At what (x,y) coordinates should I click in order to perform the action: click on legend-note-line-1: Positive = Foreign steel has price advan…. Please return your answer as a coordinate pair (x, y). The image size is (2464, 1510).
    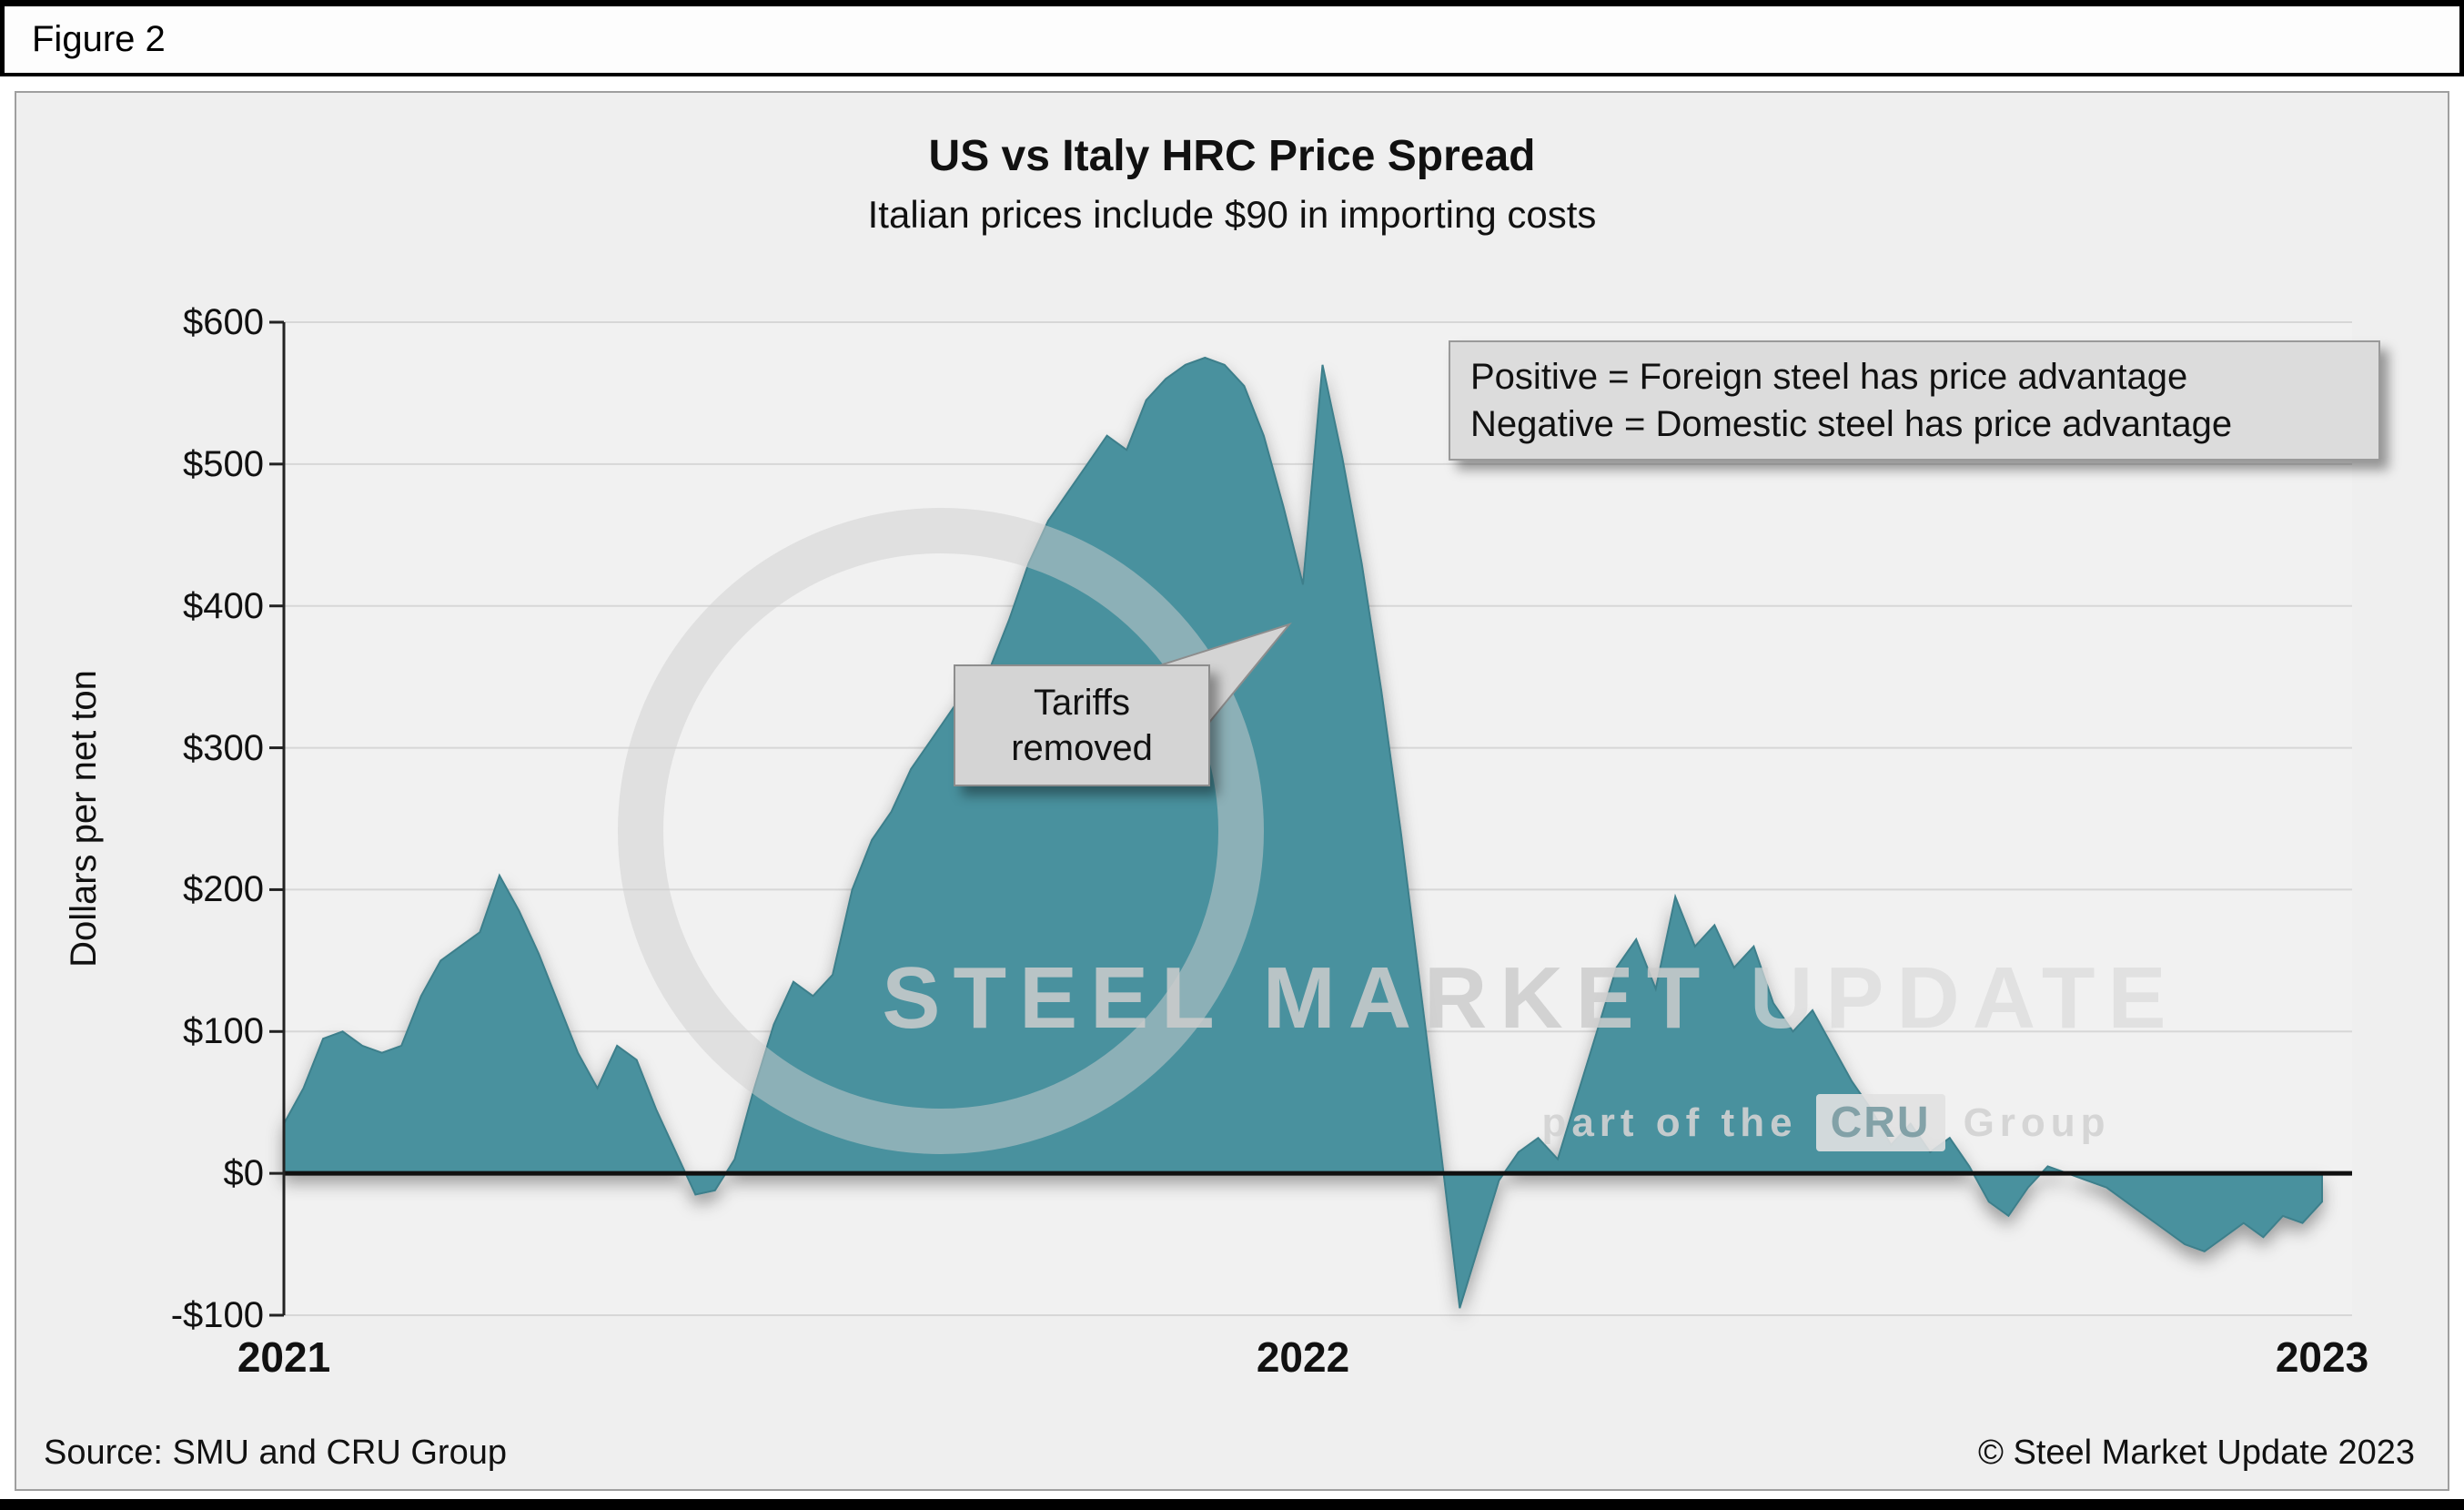
    Looking at the image, I should click on (1829, 377).